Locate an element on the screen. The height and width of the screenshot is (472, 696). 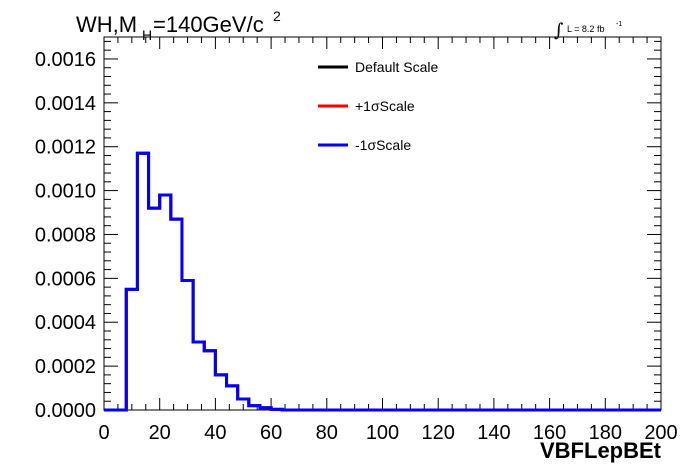
y-tick-label: 0.0010 is located at coordinates (65, 192).